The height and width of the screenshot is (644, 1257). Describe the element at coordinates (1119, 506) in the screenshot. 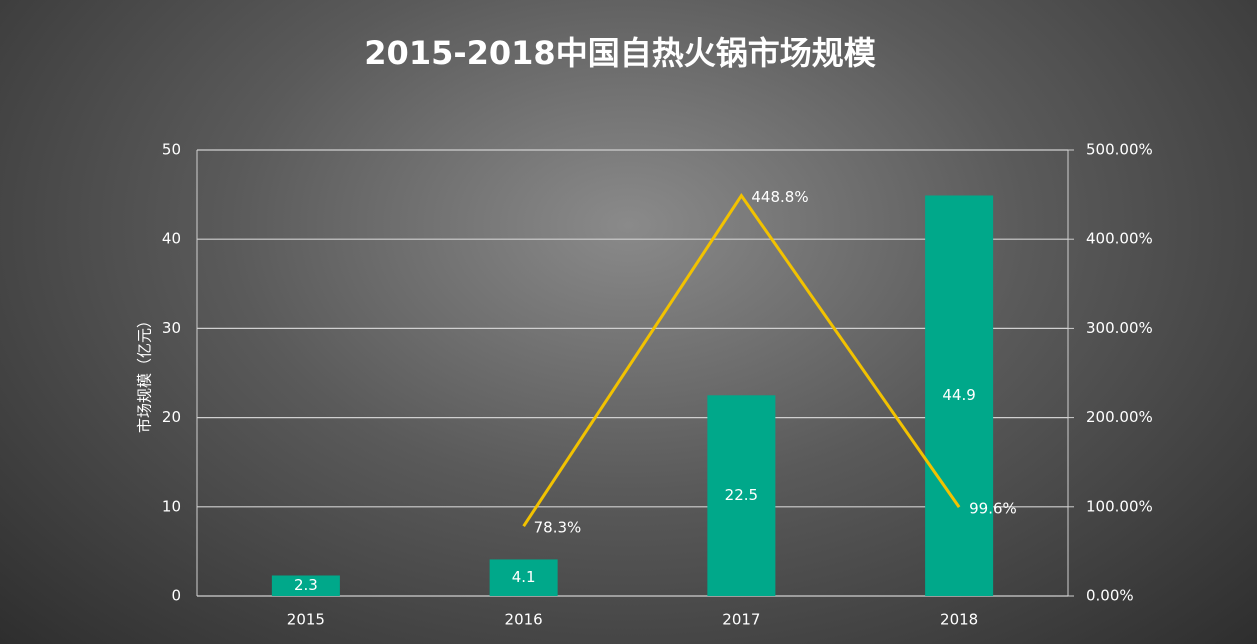

I see `y2-tick-label: 100.00%` at that location.